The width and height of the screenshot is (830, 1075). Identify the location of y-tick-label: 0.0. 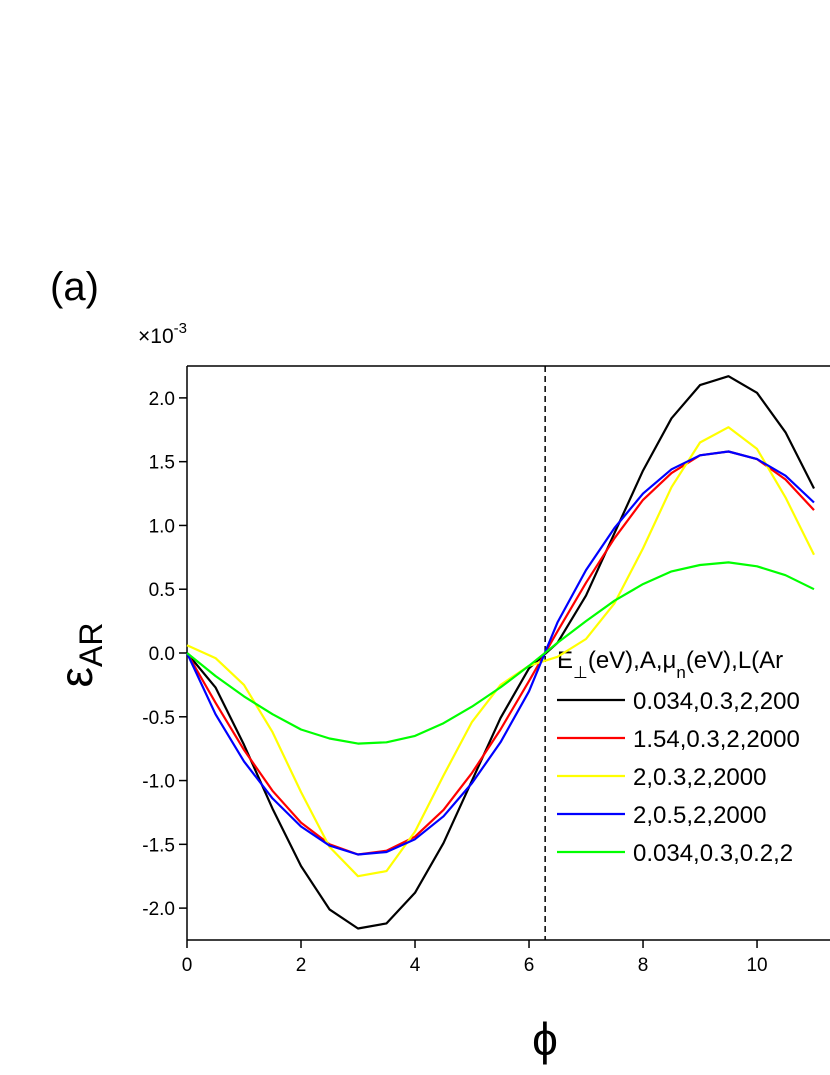
(162, 654).